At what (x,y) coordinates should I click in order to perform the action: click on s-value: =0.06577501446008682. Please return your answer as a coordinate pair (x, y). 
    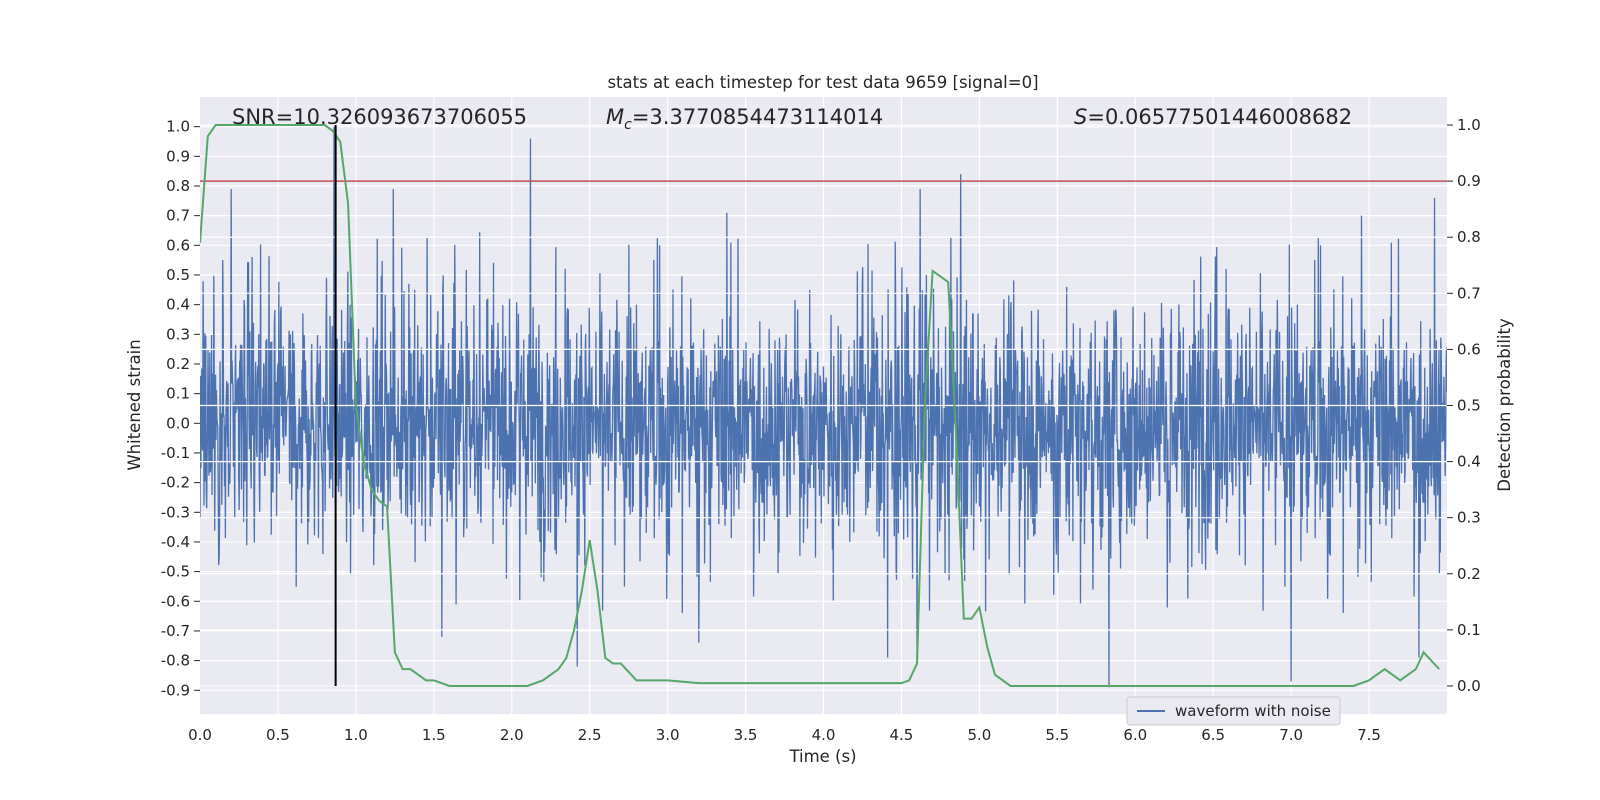
    Looking at the image, I should click on (1219, 117).